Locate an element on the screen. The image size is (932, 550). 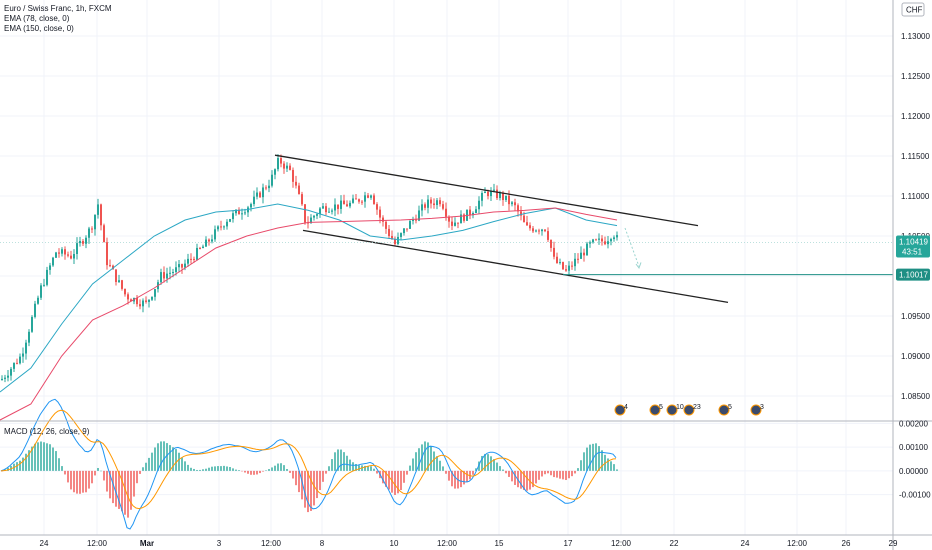
projection-arrow is located at coordinates (632, 247).